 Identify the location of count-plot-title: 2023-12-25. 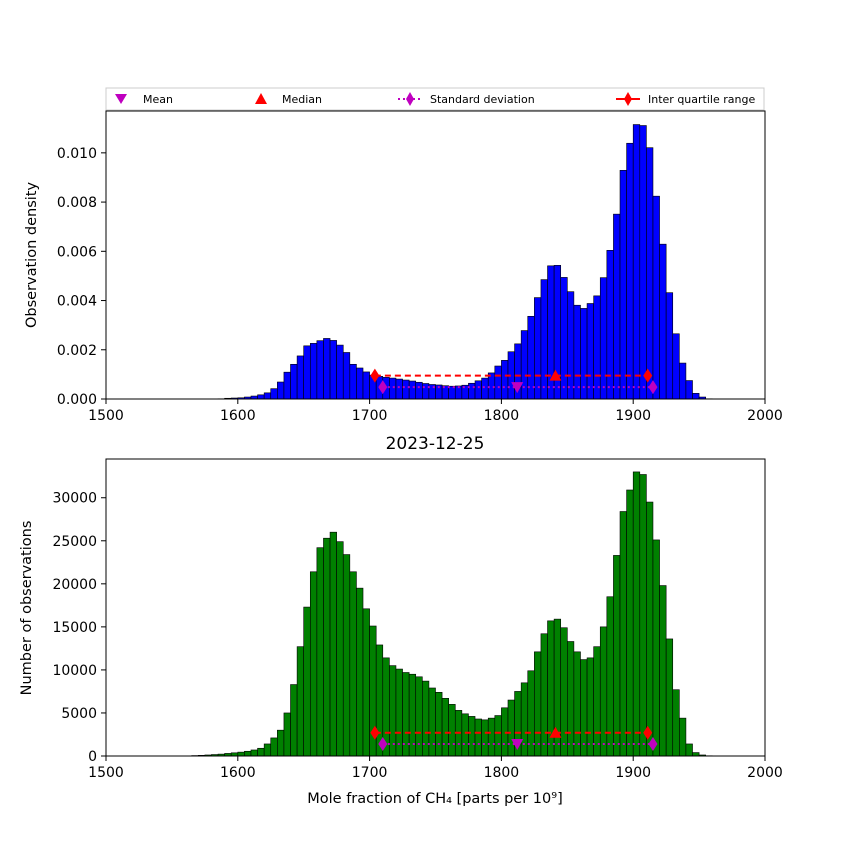
(435, 444).